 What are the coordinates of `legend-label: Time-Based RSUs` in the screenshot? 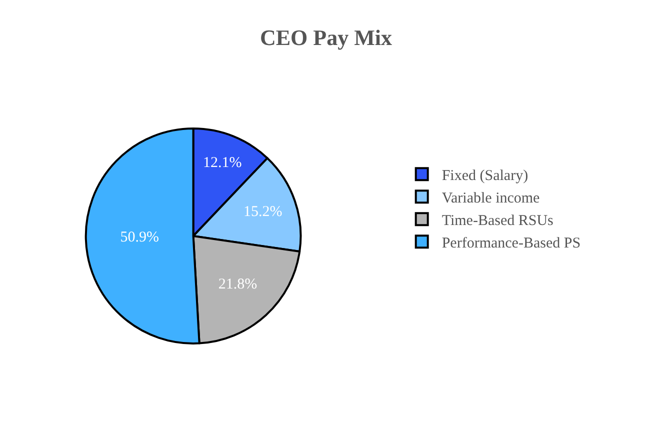 It's located at (498, 220).